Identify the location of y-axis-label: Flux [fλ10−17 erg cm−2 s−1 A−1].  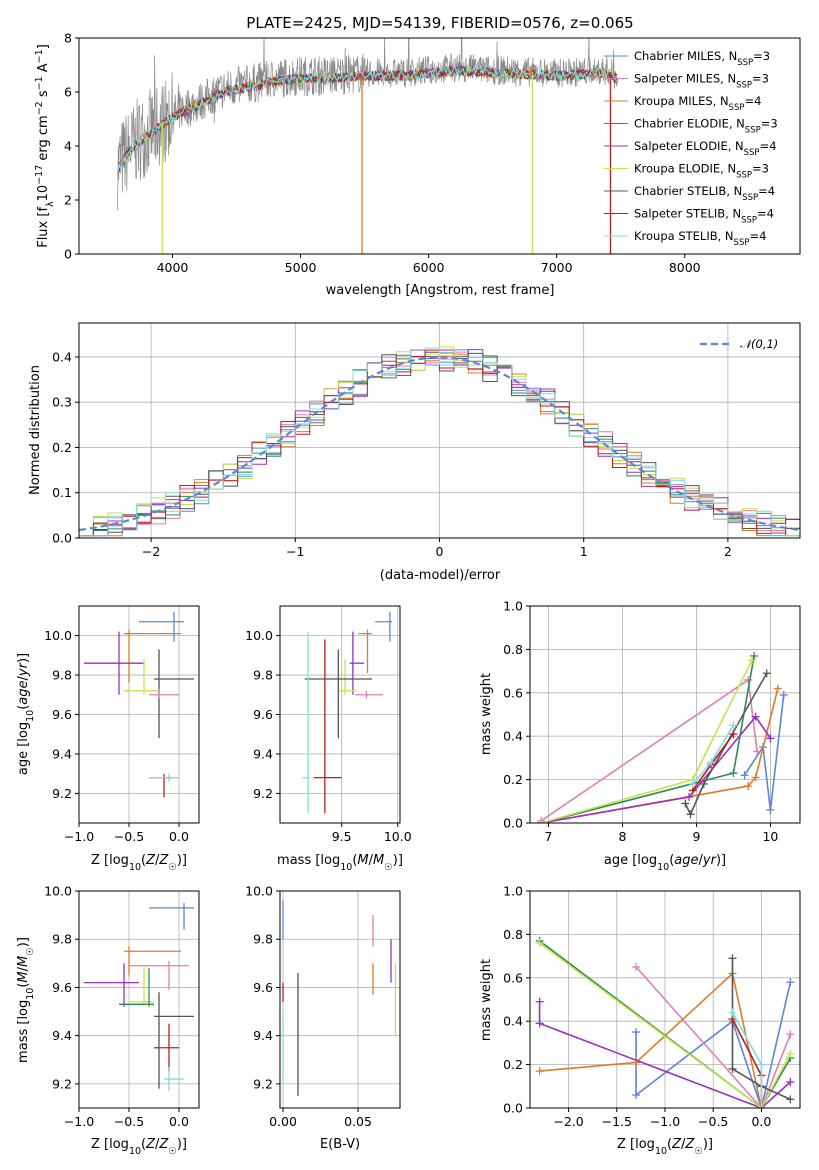
(45, 146).